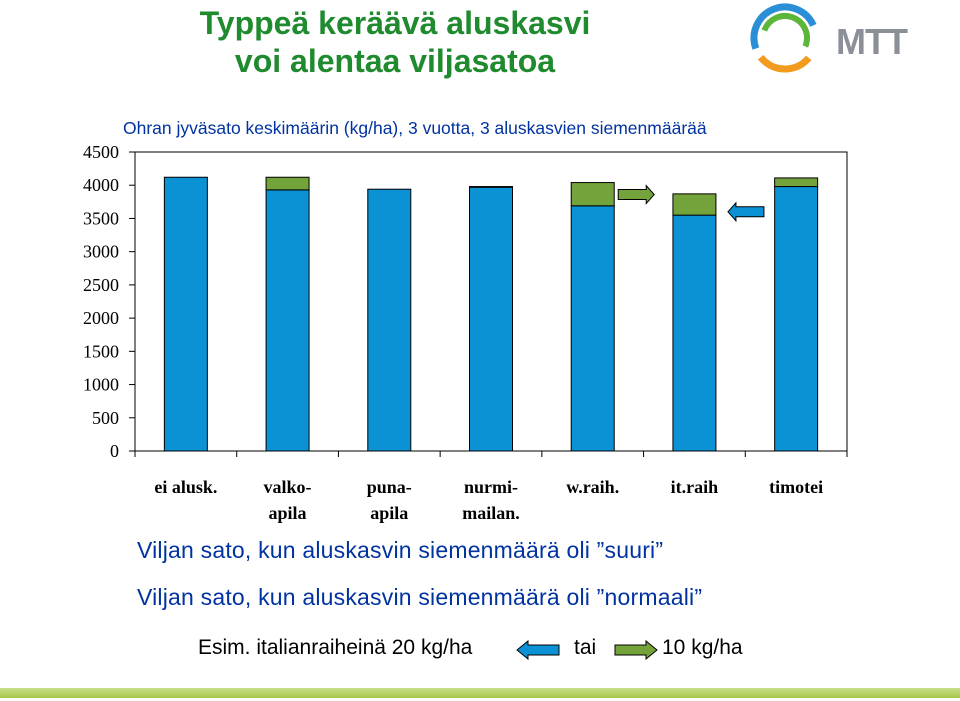 This screenshot has width=960, height=701. Describe the element at coordinates (538, 650) in the screenshot. I see `arrow-left-blue-icon` at that location.